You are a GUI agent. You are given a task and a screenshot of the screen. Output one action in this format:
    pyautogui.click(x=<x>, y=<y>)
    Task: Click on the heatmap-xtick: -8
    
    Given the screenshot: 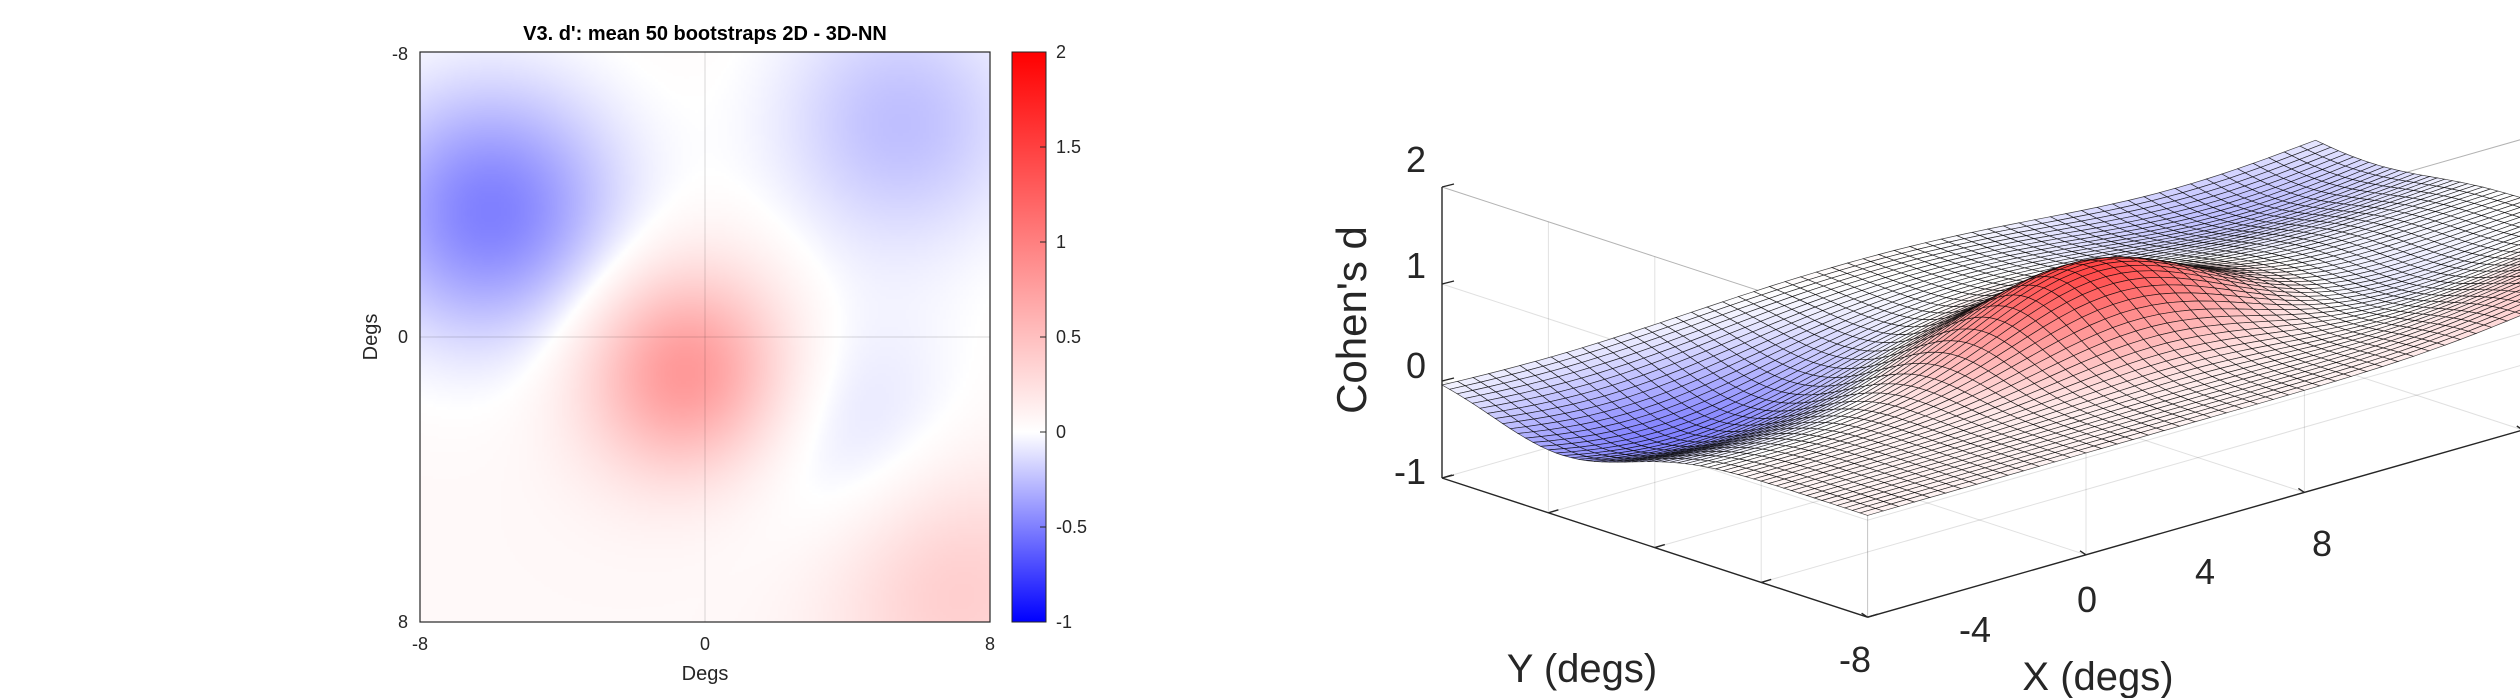 What is the action you would take?
    pyautogui.click(x=420, y=644)
    